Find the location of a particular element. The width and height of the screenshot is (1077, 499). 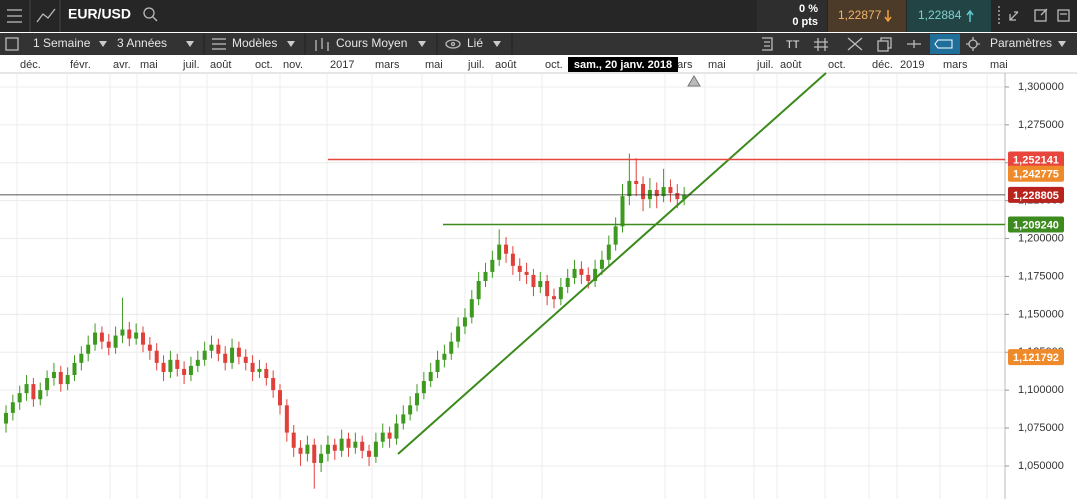

sell-box is located at coordinates (867, 16).